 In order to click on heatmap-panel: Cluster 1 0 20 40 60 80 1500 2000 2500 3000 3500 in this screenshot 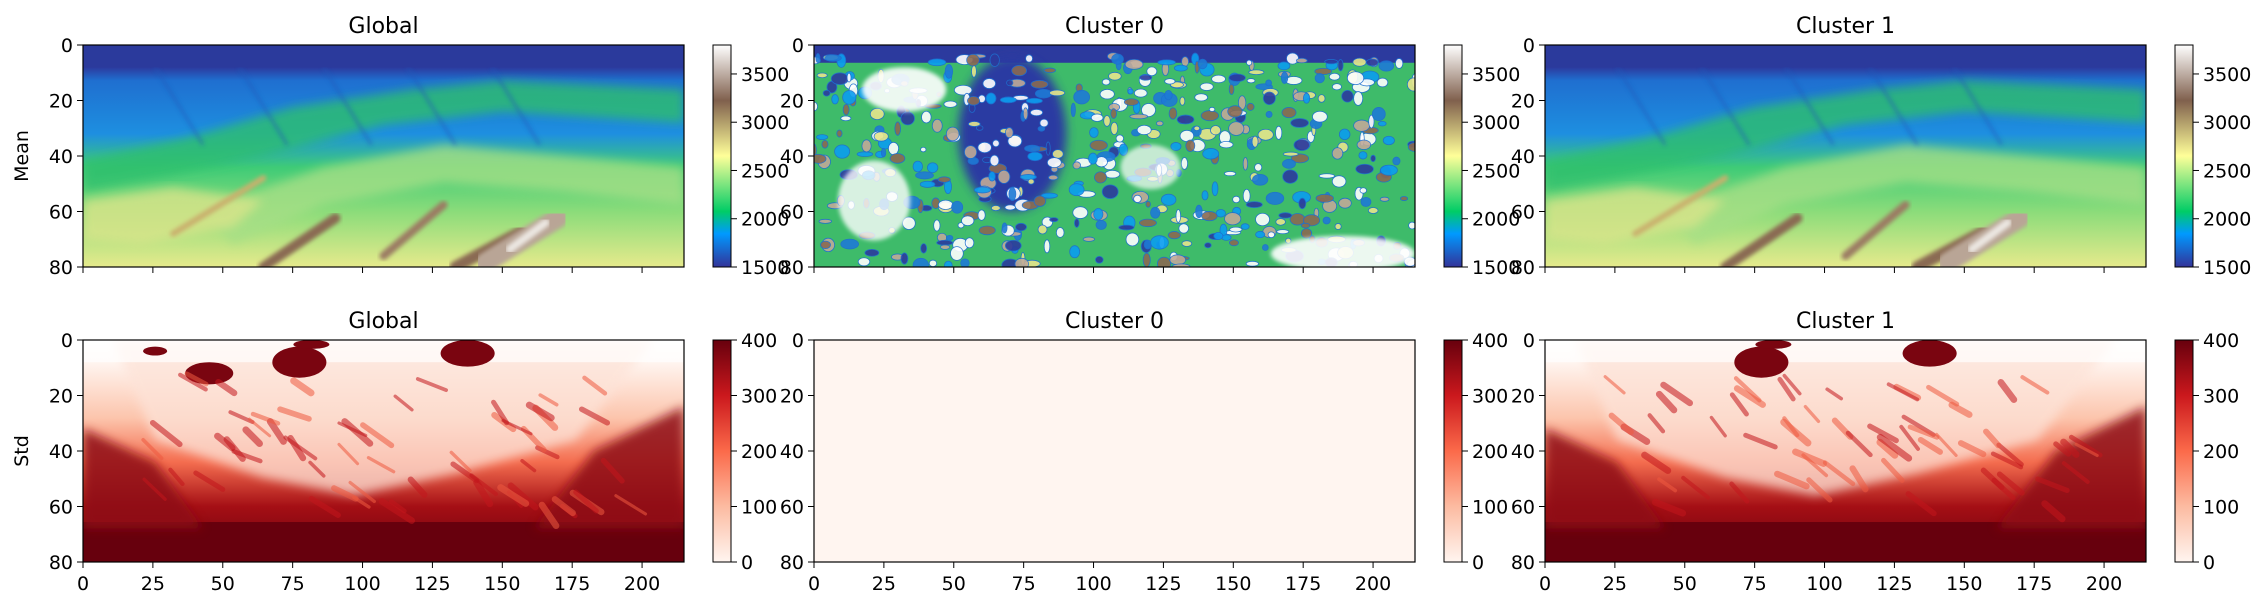, I will do `click(1881, 146)`.